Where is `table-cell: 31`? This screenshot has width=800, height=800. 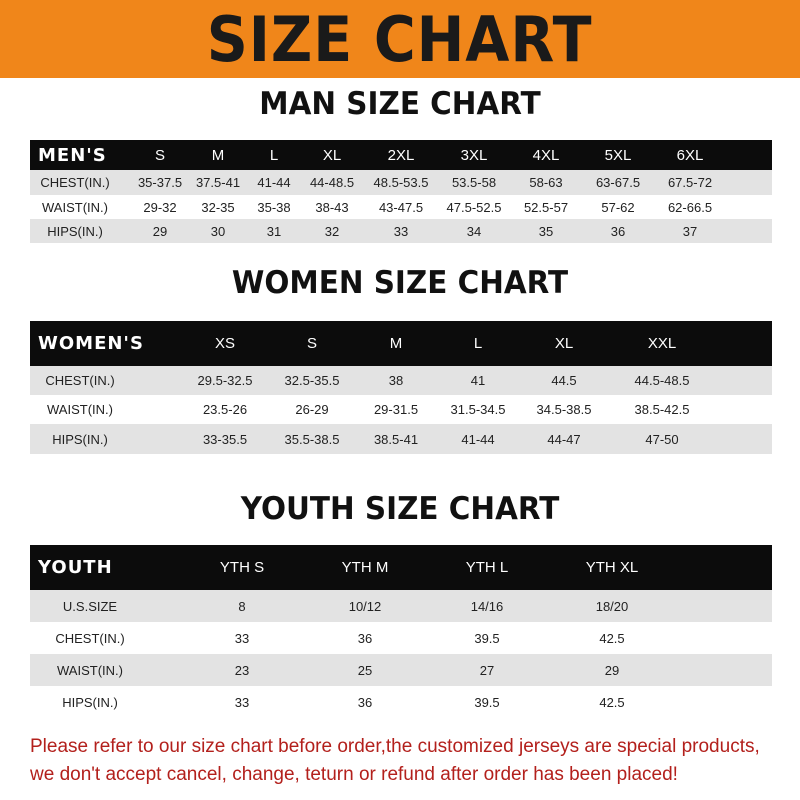
table-cell: 31 is located at coordinates (274, 231).